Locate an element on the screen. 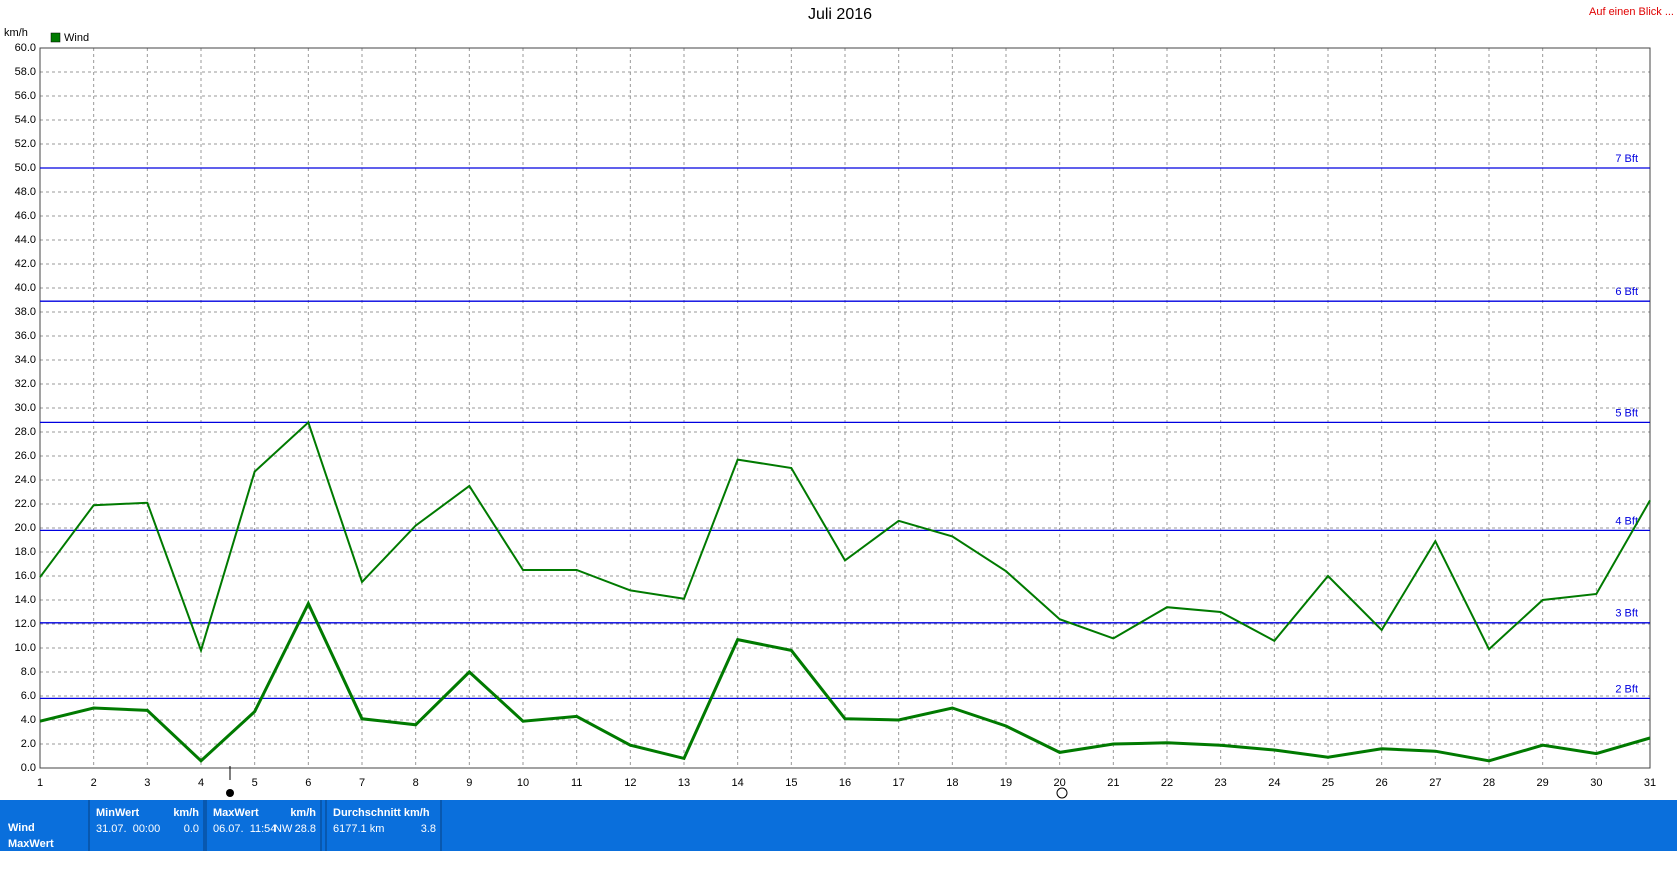 This screenshot has width=1677, height=884. summary-cell: MaxWert km/h 06.07. 11:54 NW 28.8 is located at coordinates (263, 825).